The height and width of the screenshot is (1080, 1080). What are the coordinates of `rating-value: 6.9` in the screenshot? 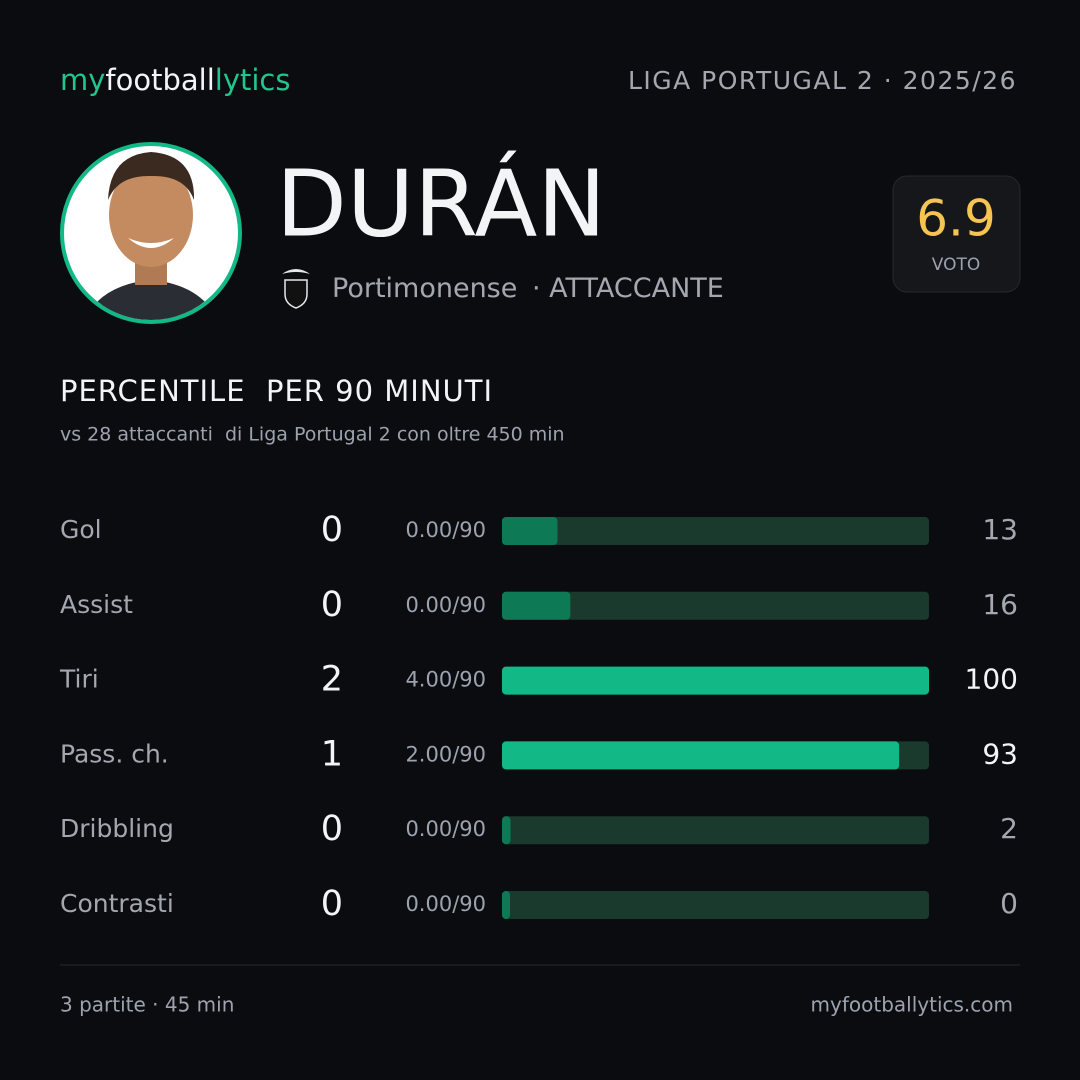 It's located at (956, 219).